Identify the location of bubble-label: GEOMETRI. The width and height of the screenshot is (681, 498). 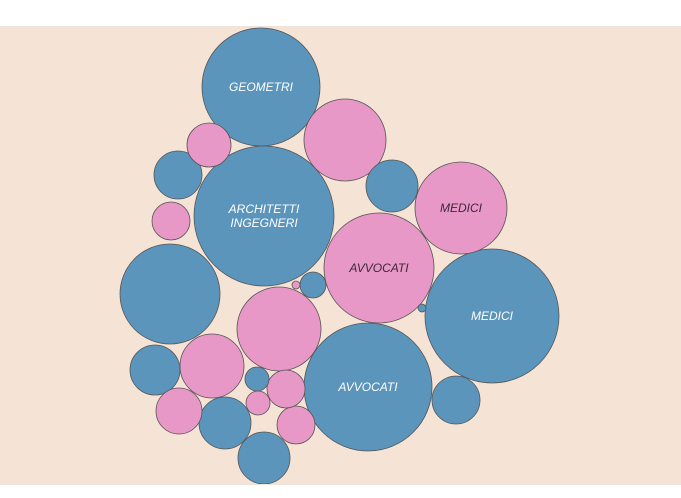
(261, 87).